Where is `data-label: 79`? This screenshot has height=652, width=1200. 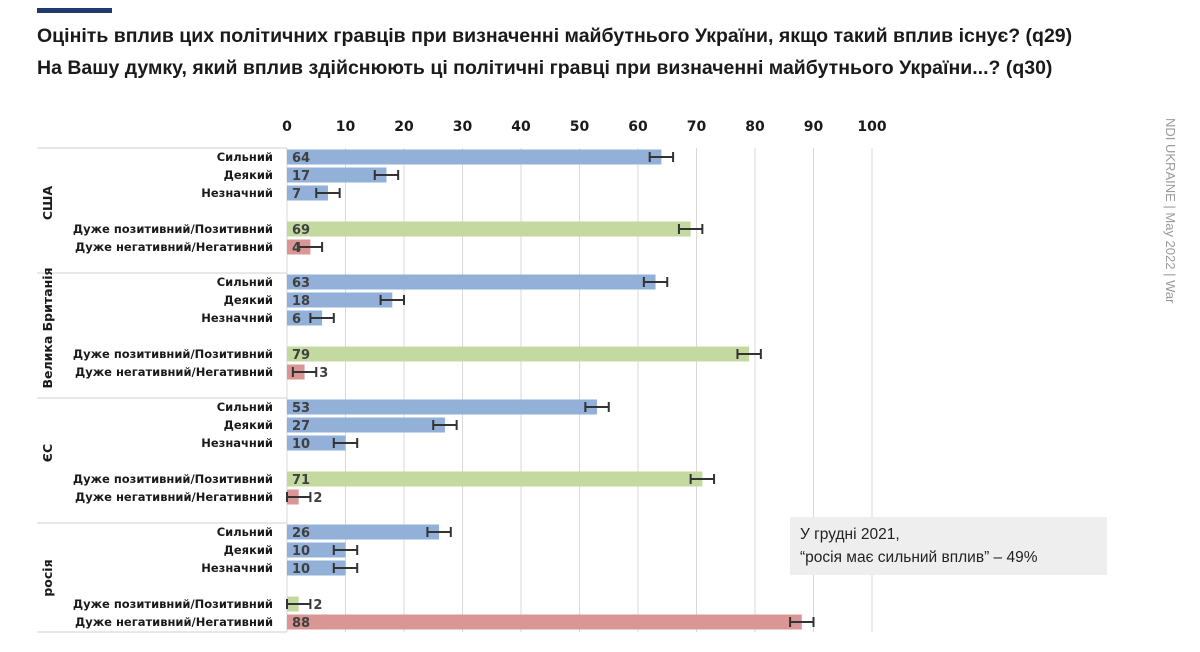
data-label: 79 is located at coordinates (301, 355).